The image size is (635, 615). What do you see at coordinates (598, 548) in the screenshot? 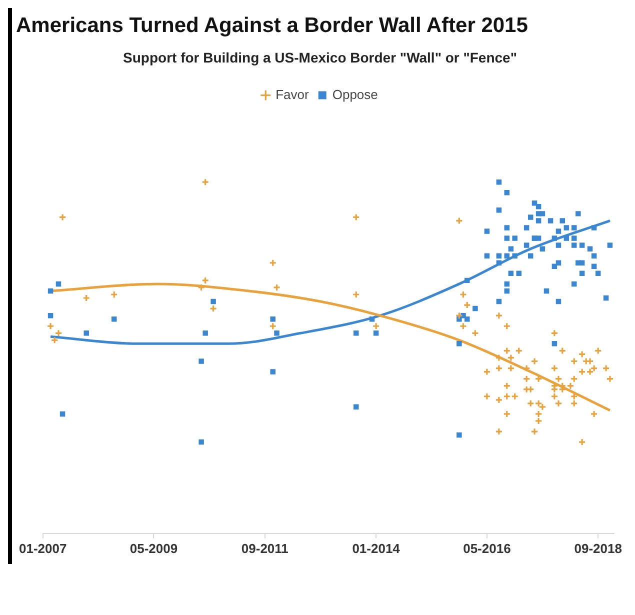
I see `x-tick-label: 09-2018` at bounding box center [598, 548].